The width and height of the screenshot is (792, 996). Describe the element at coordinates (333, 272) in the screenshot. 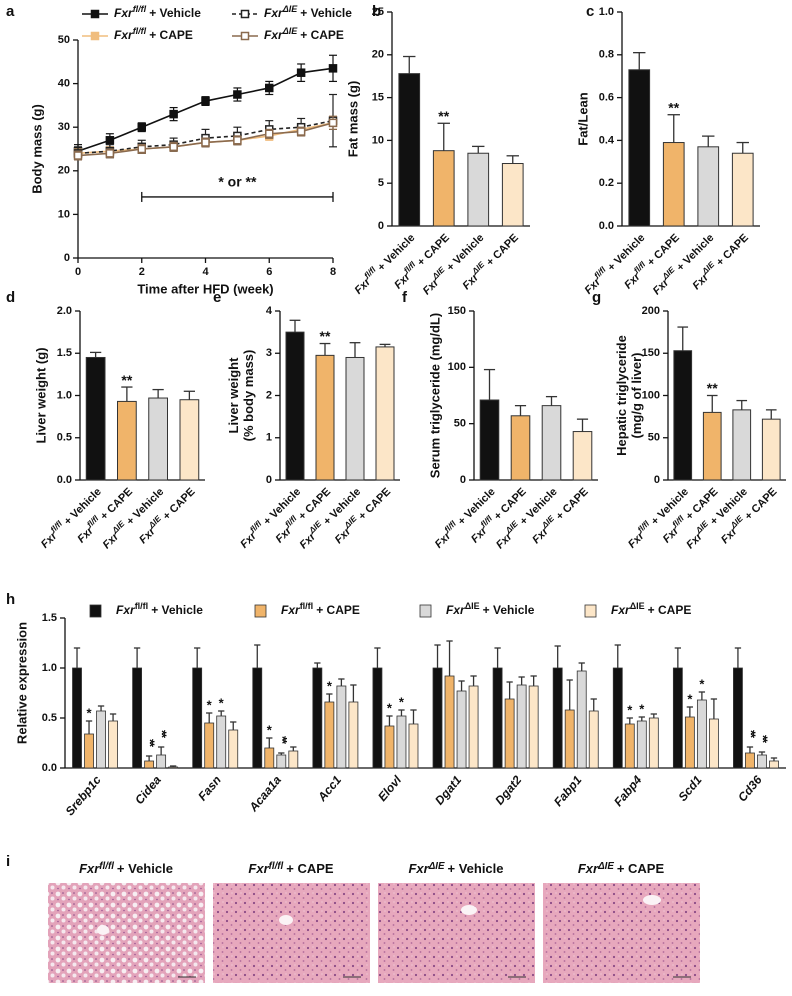

I see `x-tick-label: 8` at that location.